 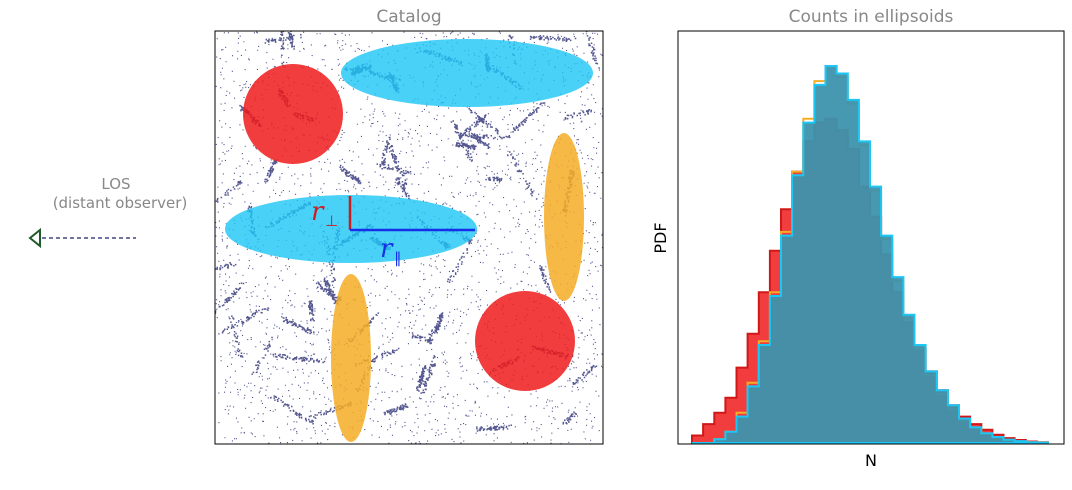 I want to click on r-perp-symbol: r, so click(x=318, y=212).